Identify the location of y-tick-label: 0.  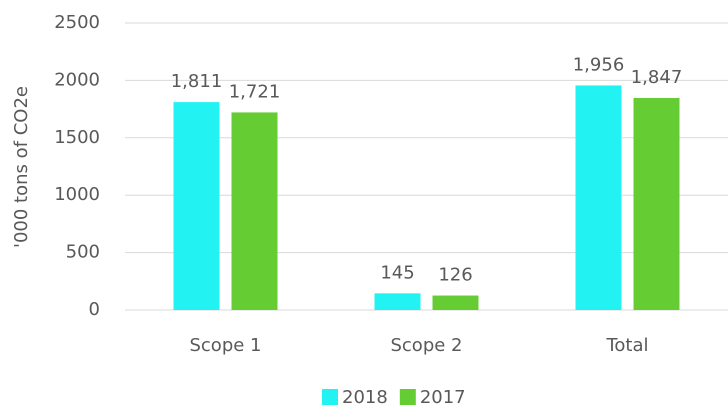
(94, 309).